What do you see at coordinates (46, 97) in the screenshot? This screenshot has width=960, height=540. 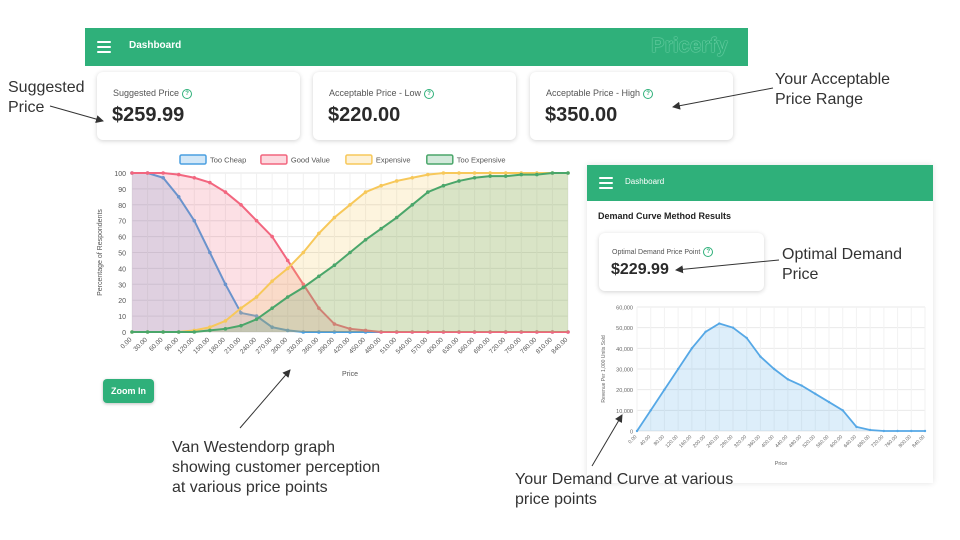 I see `annotation-suggested: Suggested Price` at bounding box center [46, 97].